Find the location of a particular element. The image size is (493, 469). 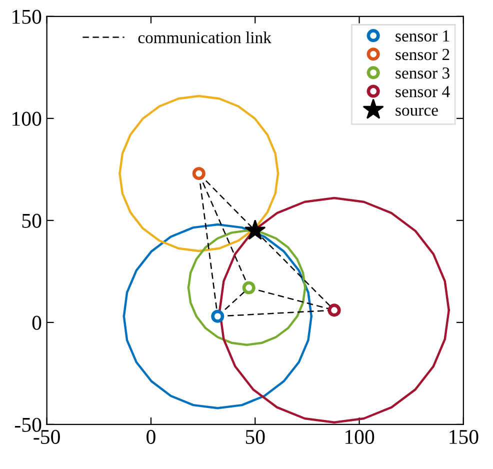

legend-label: sensor 1 is located at coordinates (423, 36).